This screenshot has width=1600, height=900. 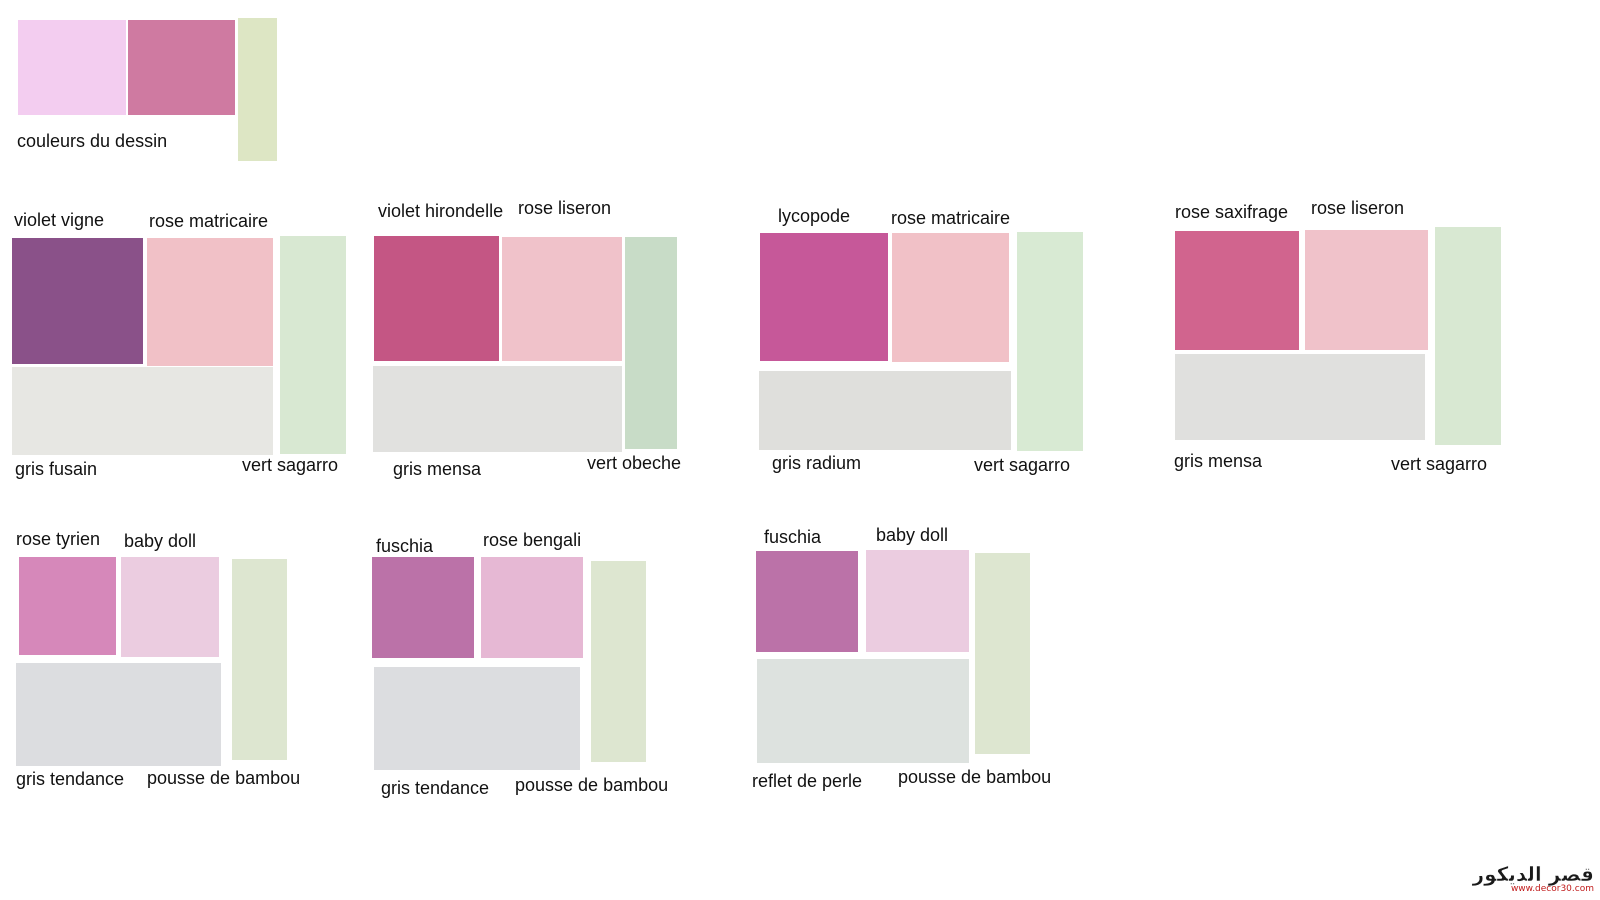 What do you see at coordinates (181, 67) in the screenshot?
I see `swatch-header-mauve` at bounding box center [181, 67].